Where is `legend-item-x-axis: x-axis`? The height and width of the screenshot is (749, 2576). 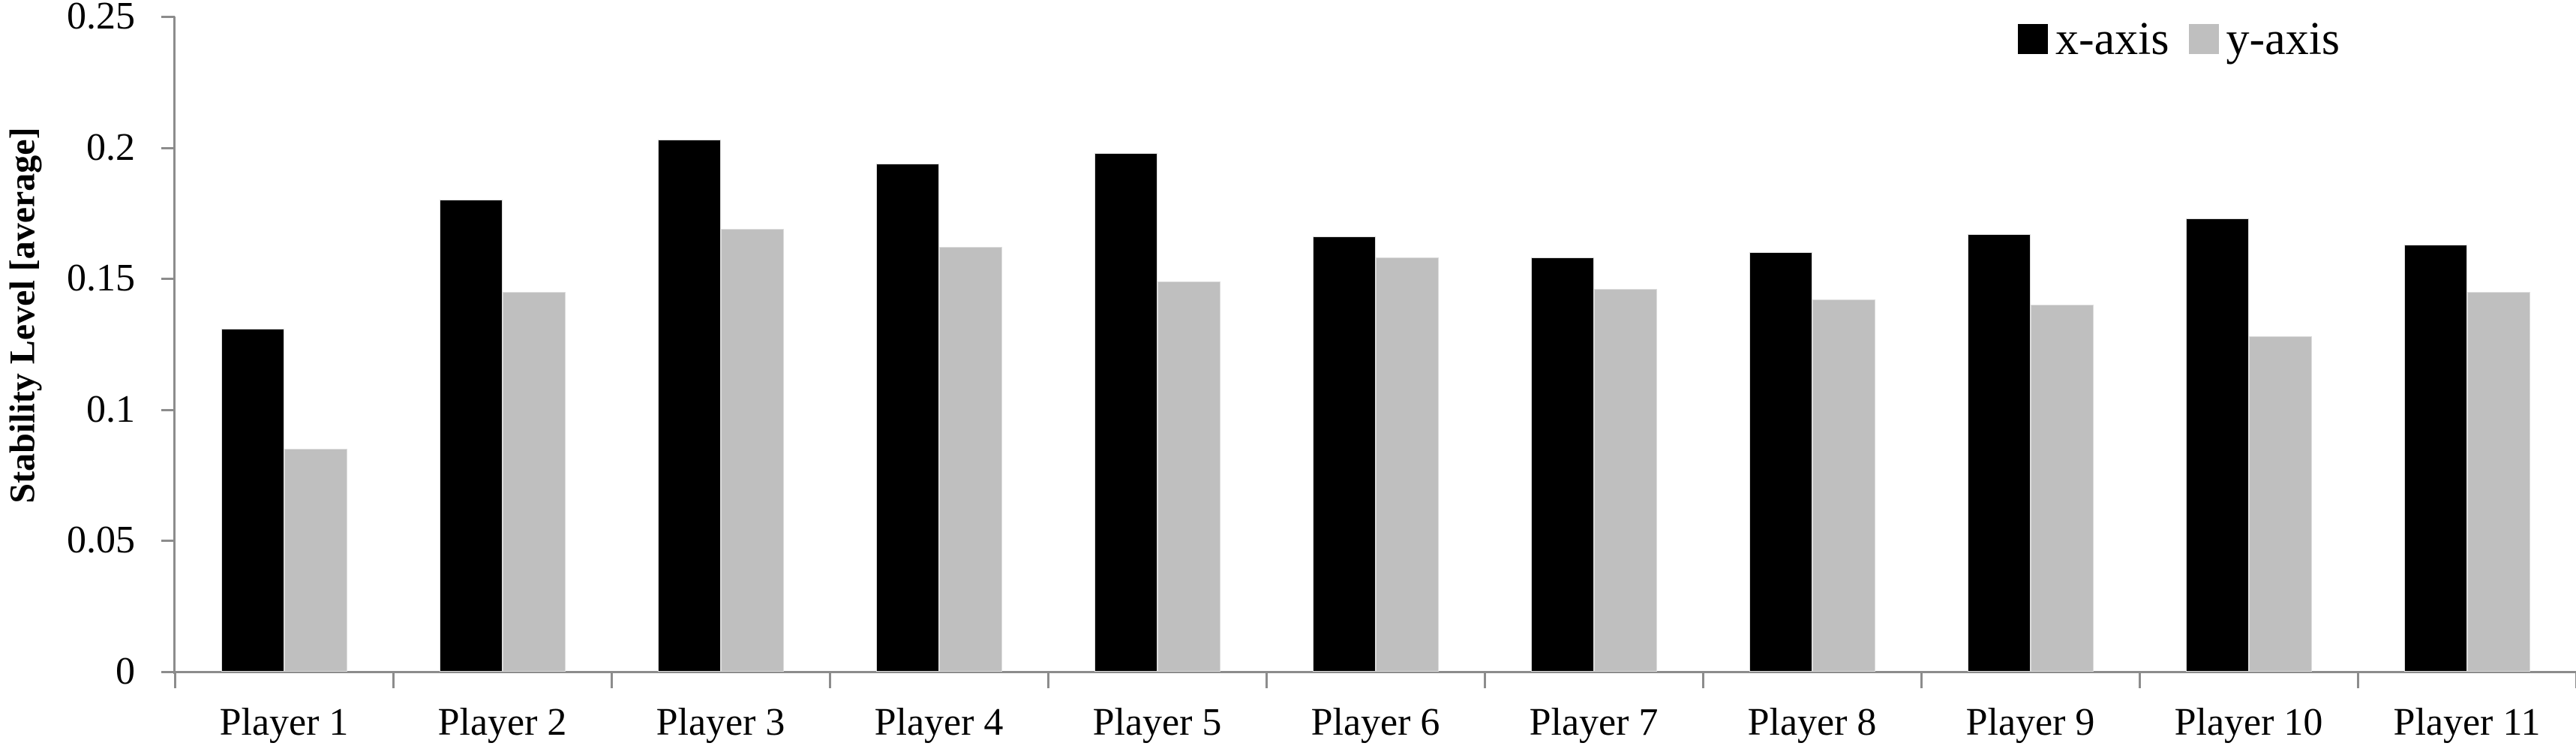 legend-item-x-axis: x-axis is located at coordinates (2093, 39).